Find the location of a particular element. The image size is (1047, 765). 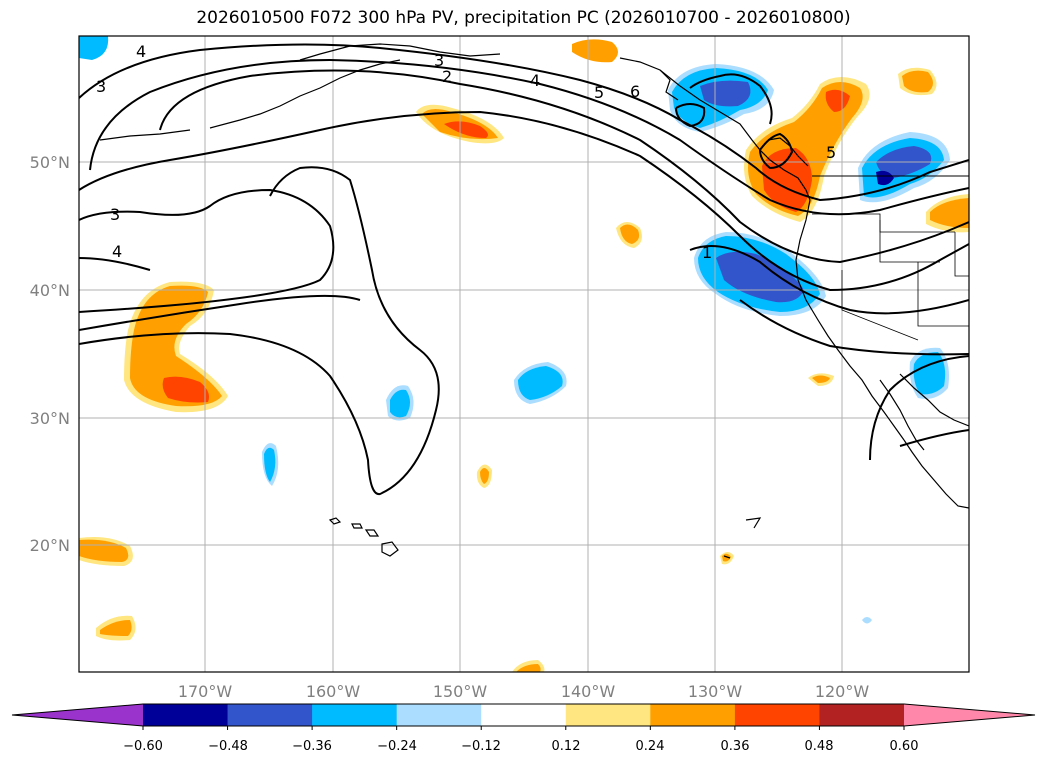

lon-label: 120°W is located at coordinates (842, 691).